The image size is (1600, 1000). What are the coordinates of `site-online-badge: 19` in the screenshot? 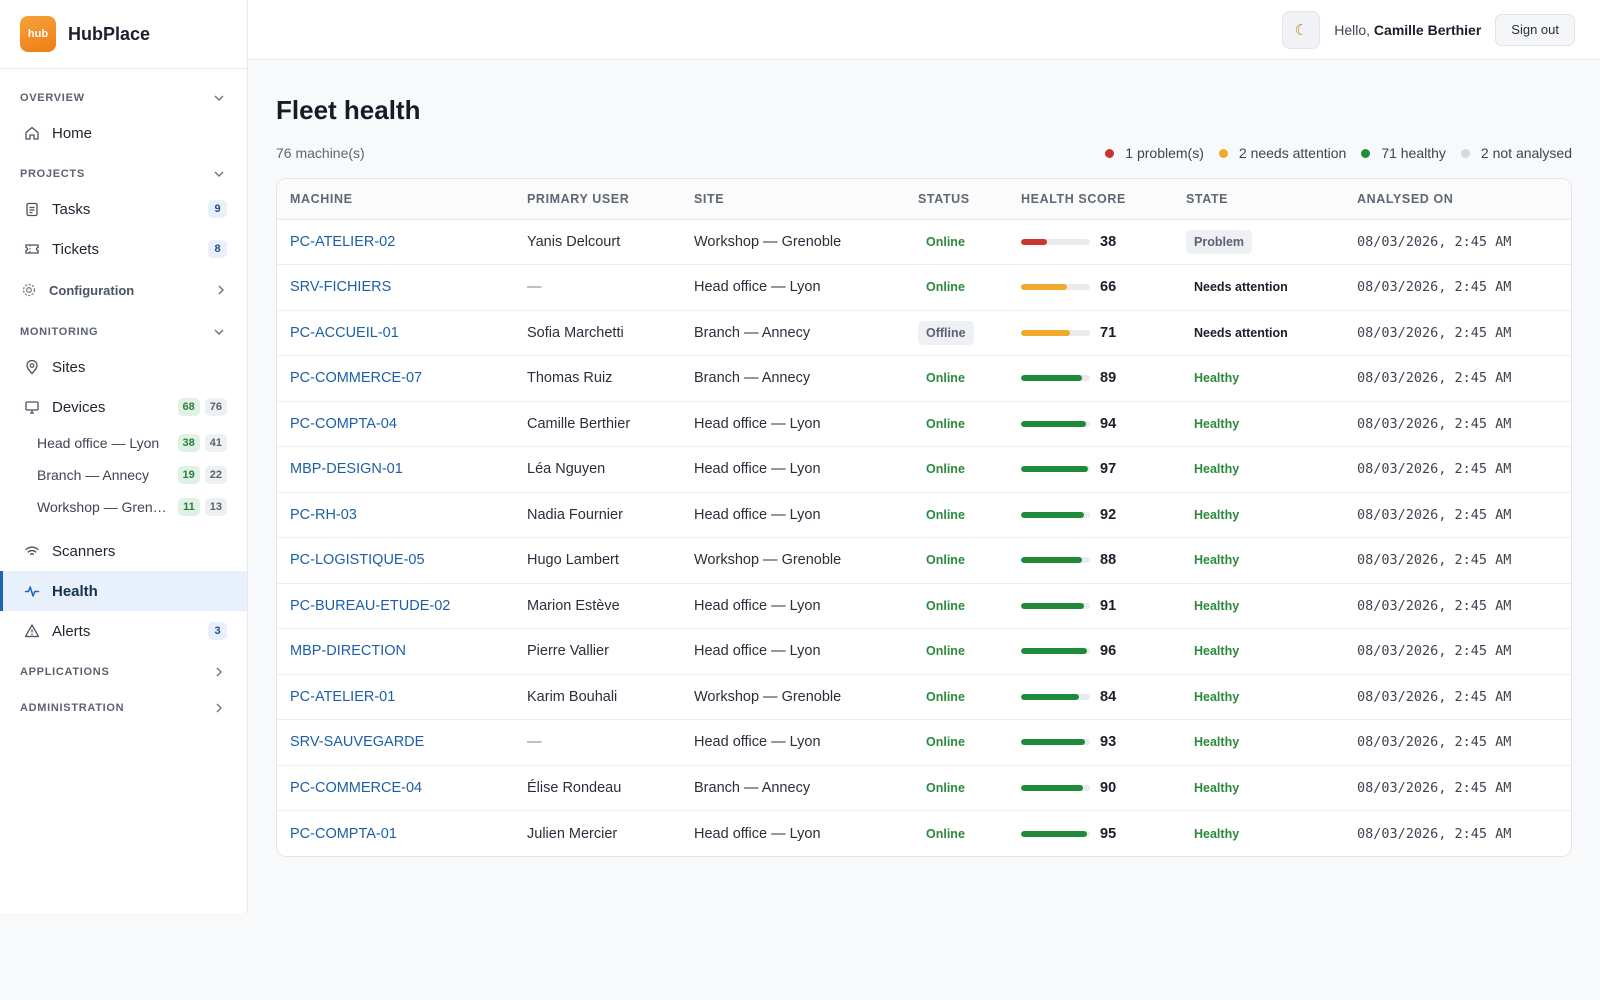 It's located at (188, 475).